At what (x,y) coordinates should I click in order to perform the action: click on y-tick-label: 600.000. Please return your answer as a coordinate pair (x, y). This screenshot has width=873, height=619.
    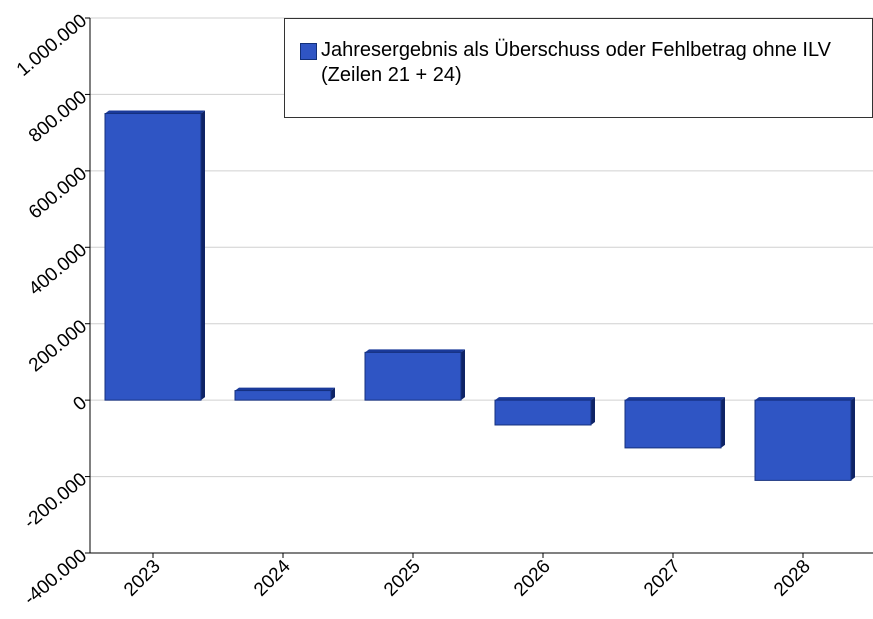
    Looking at the image, I should click on (58, 193).